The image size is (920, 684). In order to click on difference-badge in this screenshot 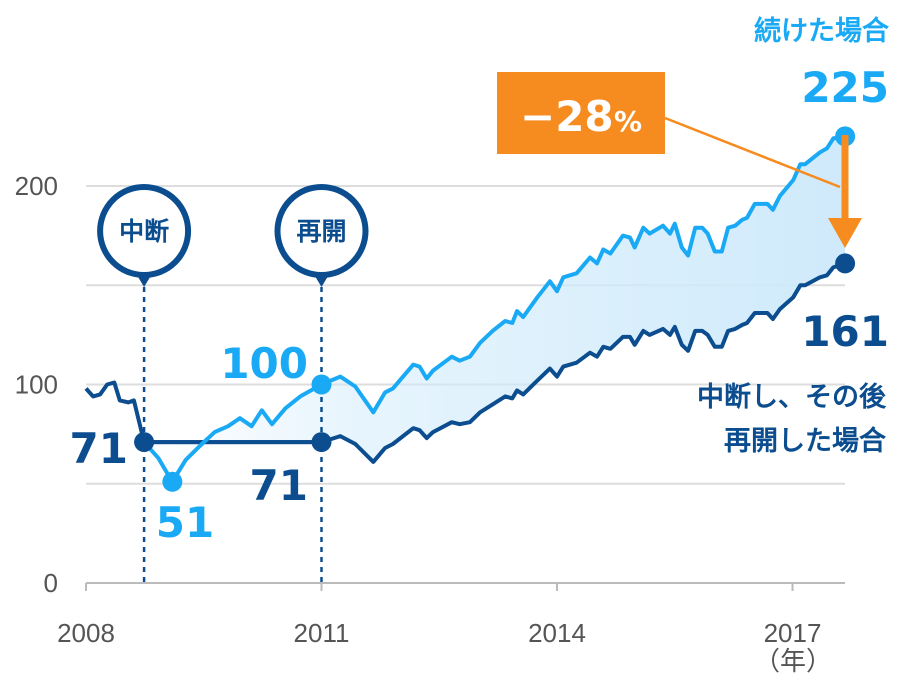, I will do `click(581, 113)`.